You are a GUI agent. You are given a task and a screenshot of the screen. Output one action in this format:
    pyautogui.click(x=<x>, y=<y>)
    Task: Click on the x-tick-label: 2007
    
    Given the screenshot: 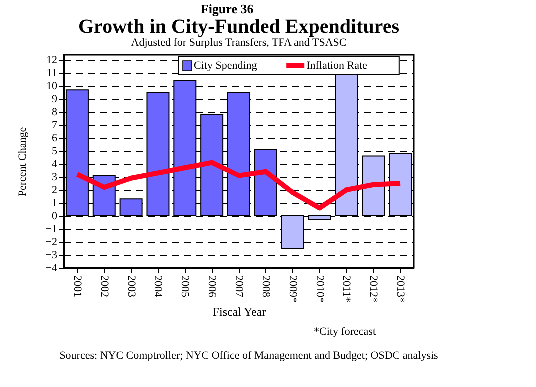 What is the action you would take?
    pyautogui.click(x=239, y=287)
    